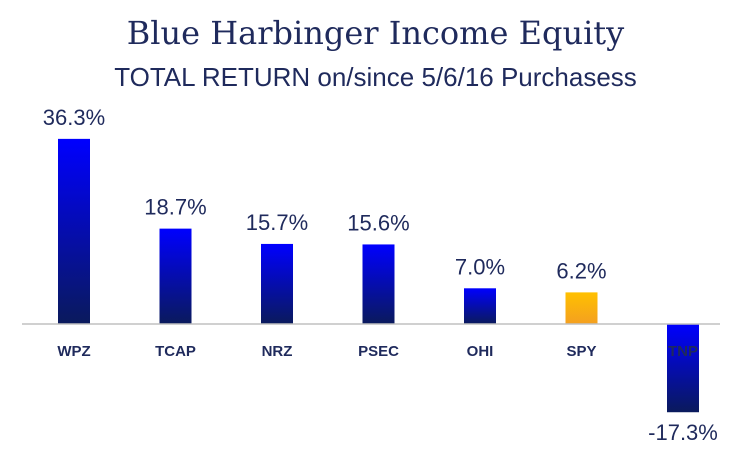  Describe the element at coordinates (175, 276) in the screenshot. I see `bar-tcap` at that location.